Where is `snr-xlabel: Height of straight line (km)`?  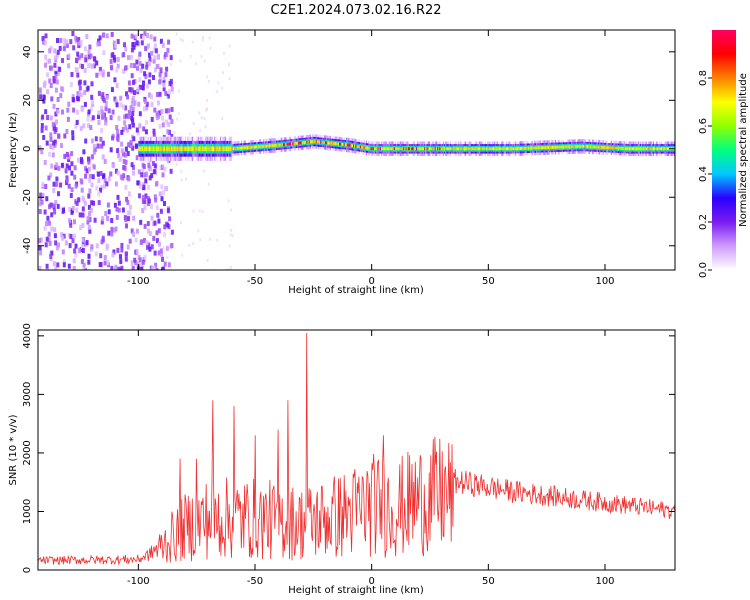 snr-xlabel: Height of straight line (km) is located at coordinates (356, 590).